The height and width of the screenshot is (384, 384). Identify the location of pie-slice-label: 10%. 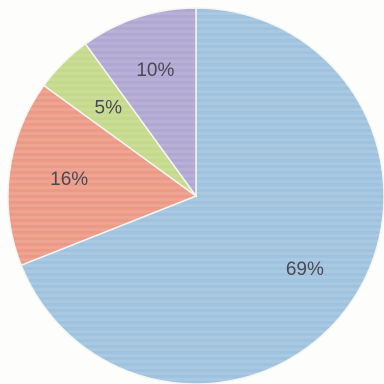
(155, 70).